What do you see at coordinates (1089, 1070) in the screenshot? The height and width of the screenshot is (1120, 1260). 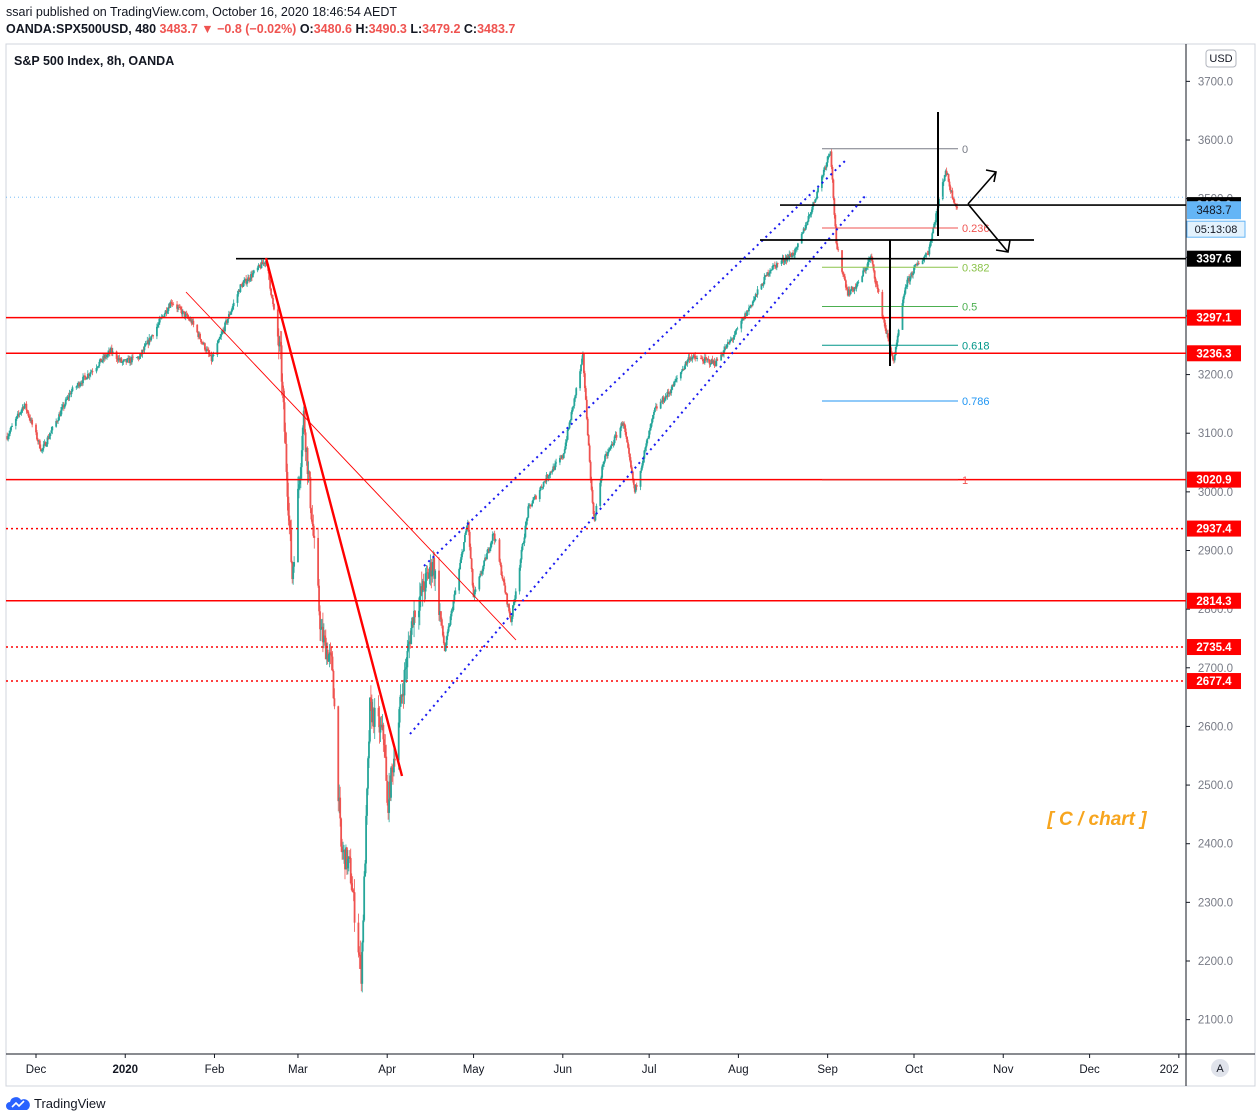 I see `x-tick-label: Dec` at bounding box center [1089, 1070].